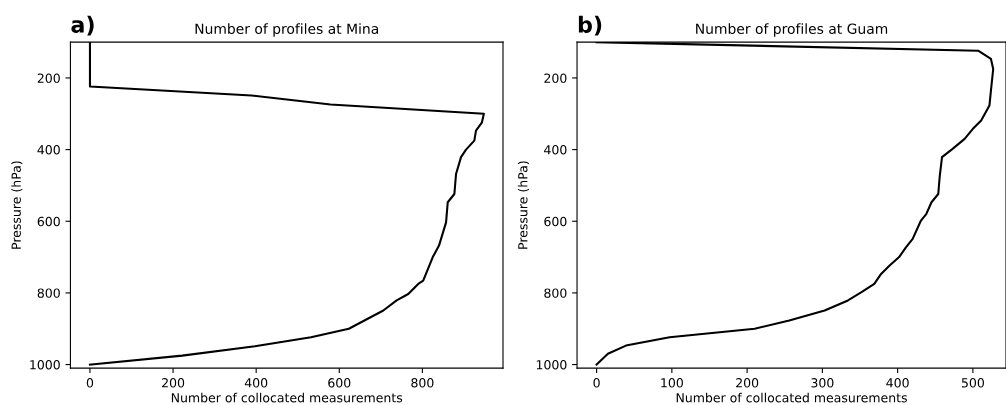 This screenshot has width=1006, height=405. What do you see at coordinates (672, 383) in the screenshot?
I see `x-tick-label: 100` at bounding box center [672, 383].